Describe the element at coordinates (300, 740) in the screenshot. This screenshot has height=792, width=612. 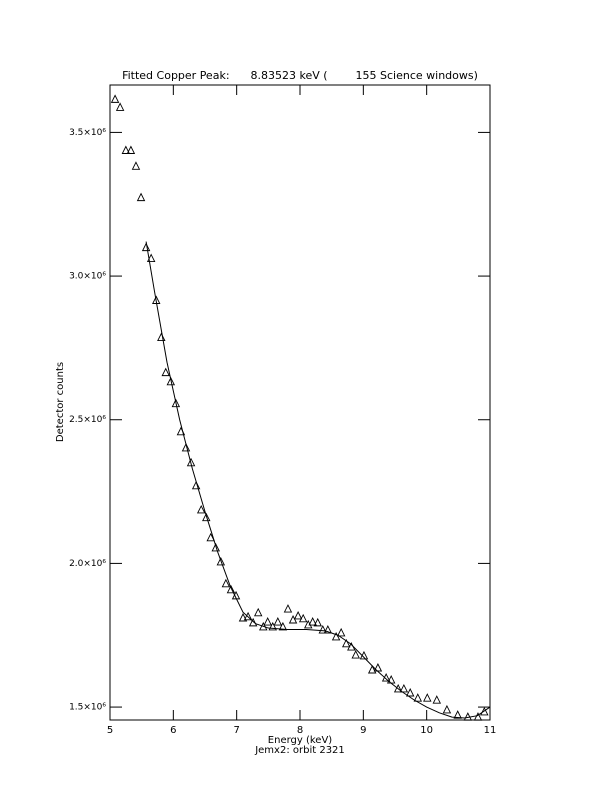
I see `x-axis-label: Energy (keV)` at that location.